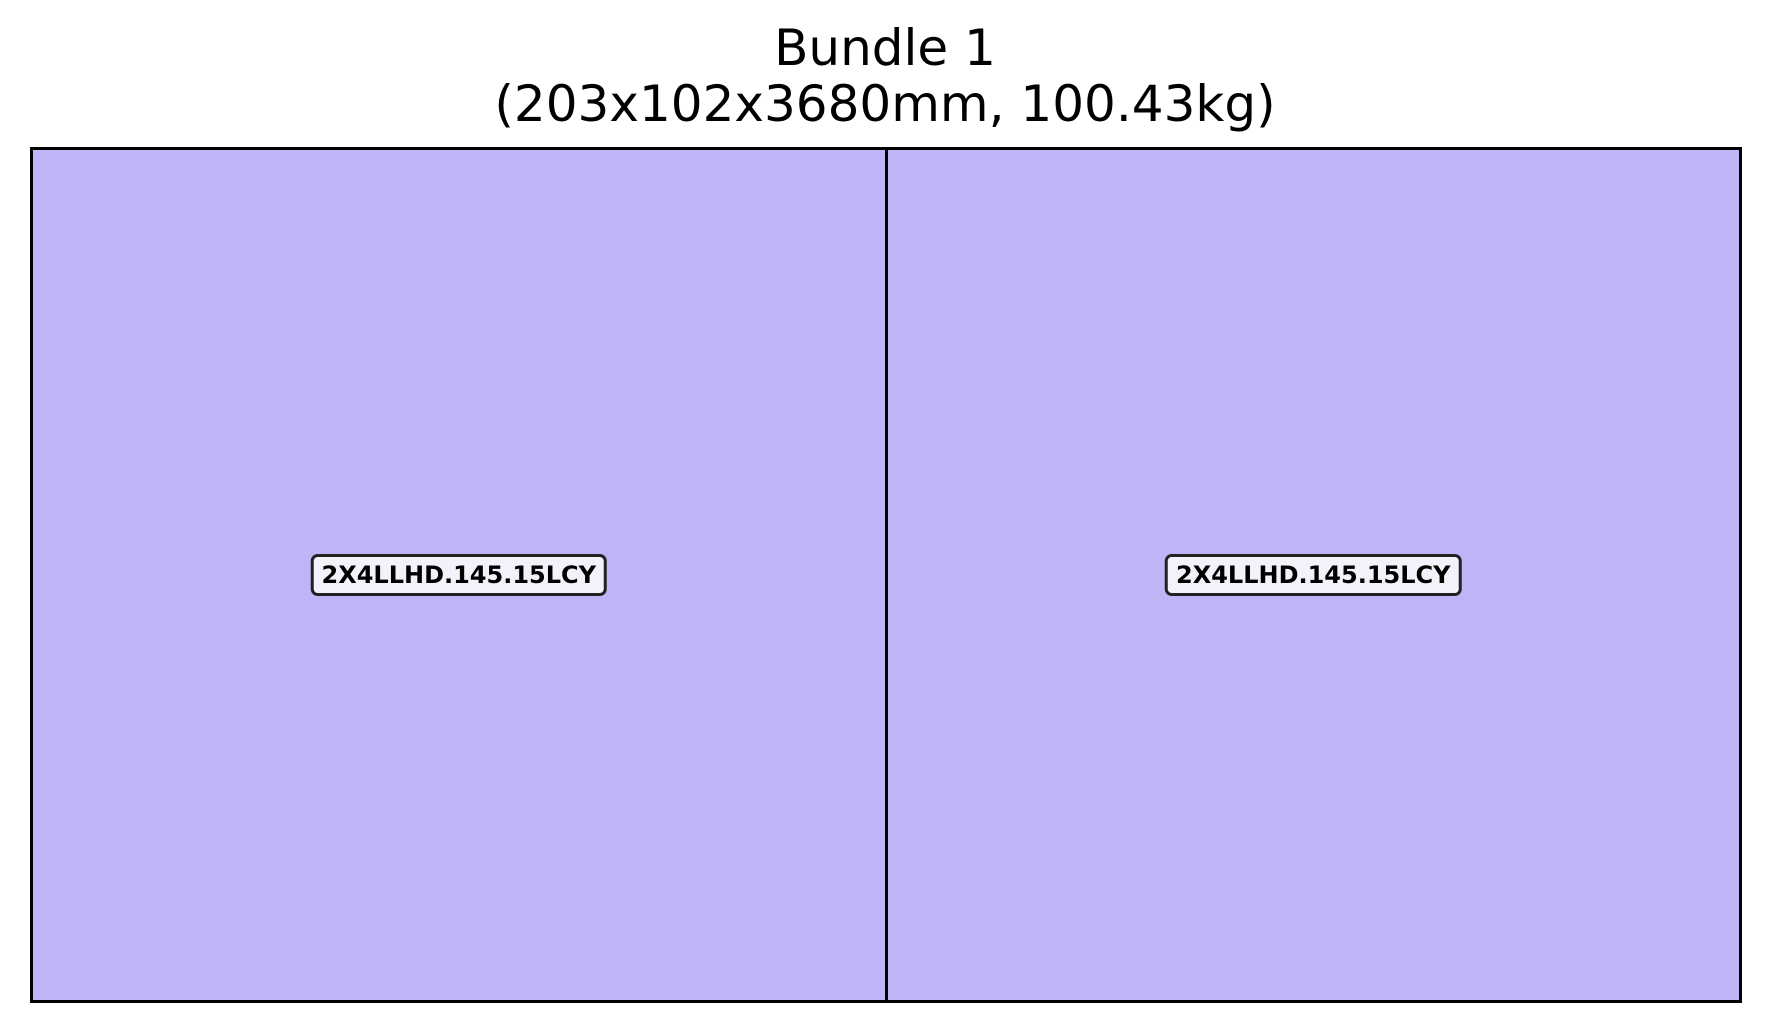 This screenshot has height=1033, width=1770. I want to click on diagram-title-block: Bundle 1 (203x102x3680mm, 100.43kg), so click(885, 76).